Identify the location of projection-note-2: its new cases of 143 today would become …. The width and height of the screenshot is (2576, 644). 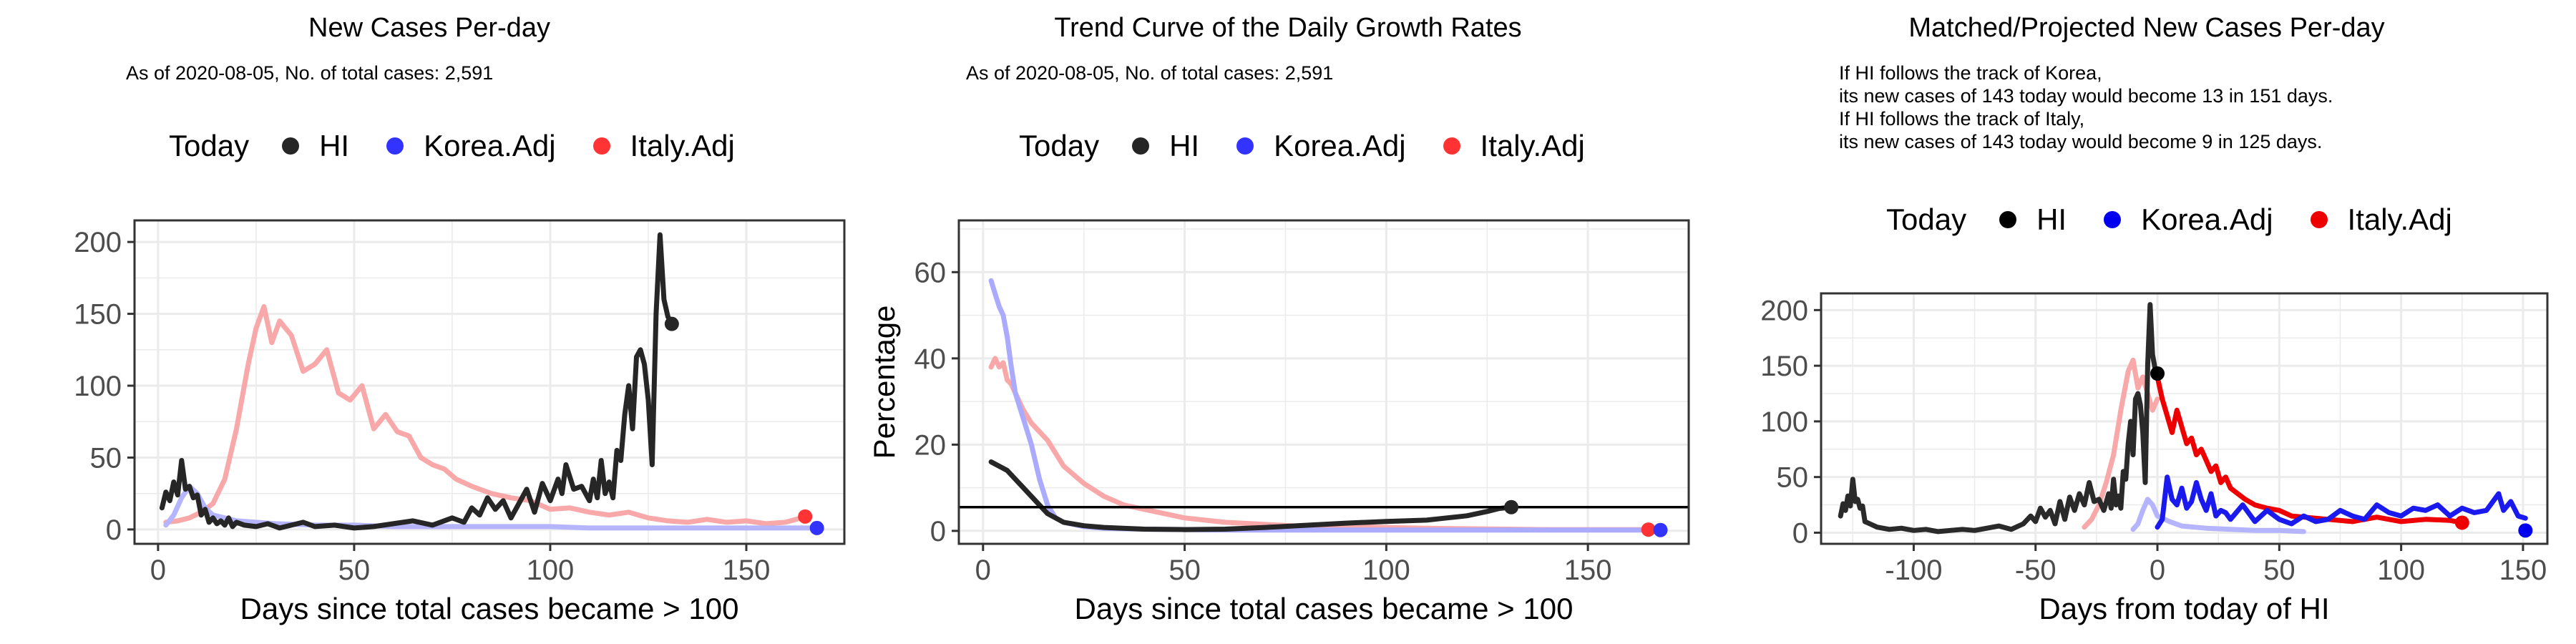
(2086, 96).